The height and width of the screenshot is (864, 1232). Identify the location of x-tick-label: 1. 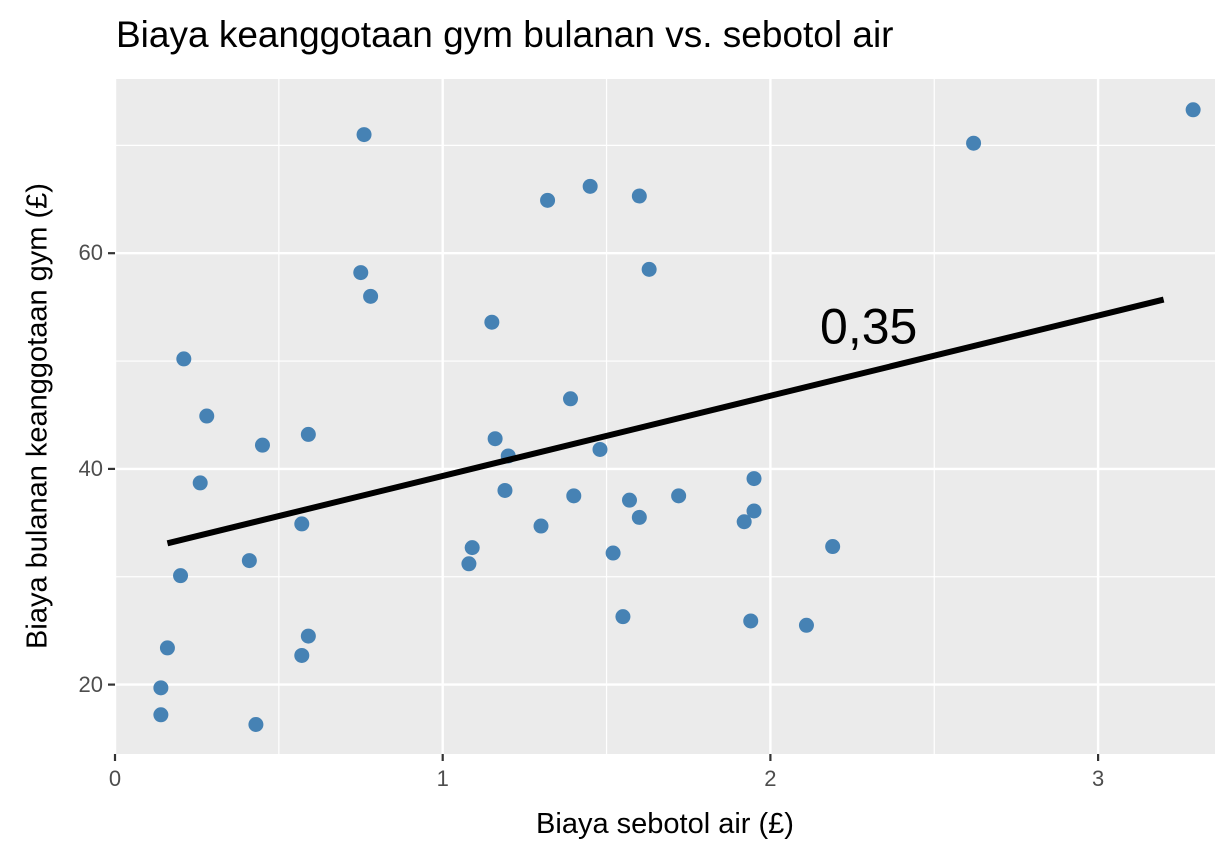
(442, 778).